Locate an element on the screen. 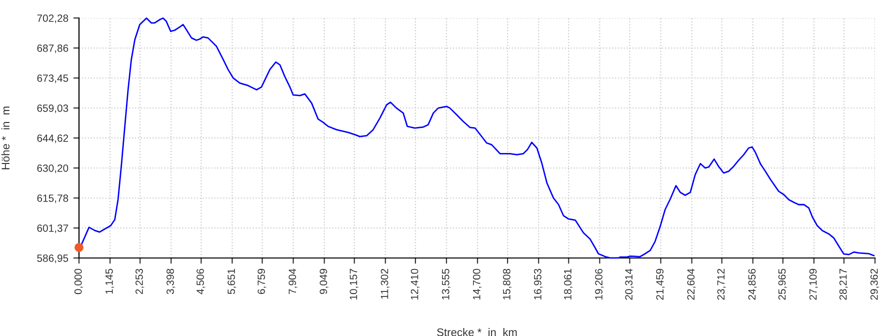 The height and width of the screenshot is (336, 890). x-tick-label: 7,904 is located at coordinates (293, 281).